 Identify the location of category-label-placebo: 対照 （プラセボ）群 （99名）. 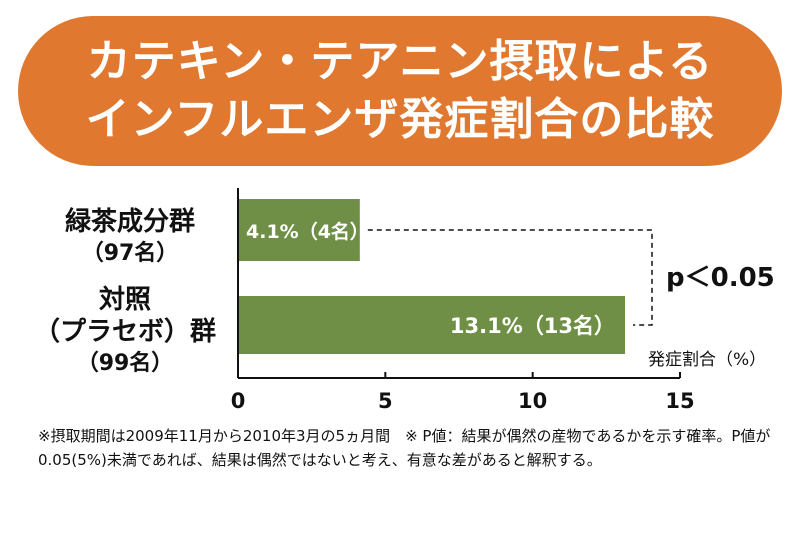
(125, 332).